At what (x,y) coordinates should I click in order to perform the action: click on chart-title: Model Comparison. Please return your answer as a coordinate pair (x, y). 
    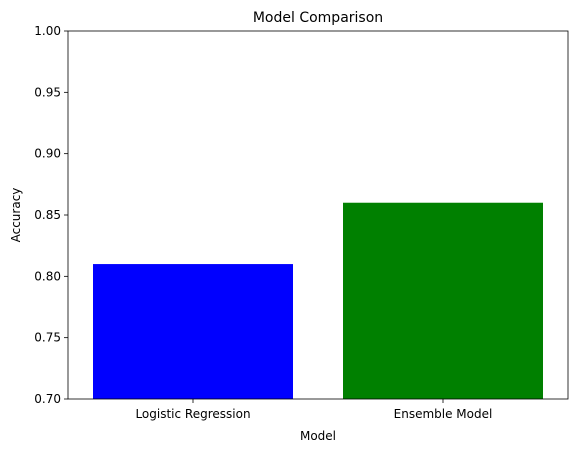
    Looking at the image, I should click on (318, 18).